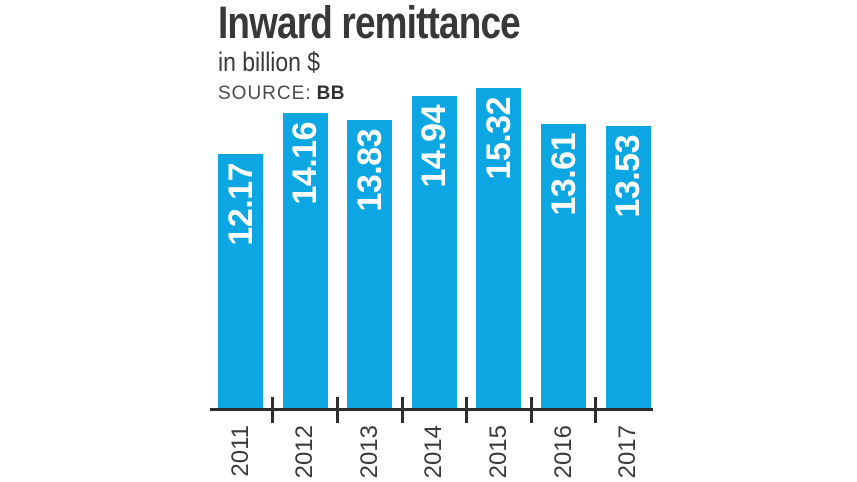  What do you see at coordinates (431, 409) in the screenshot?
I see `x-axis-line` at bounding box center [431, 409].